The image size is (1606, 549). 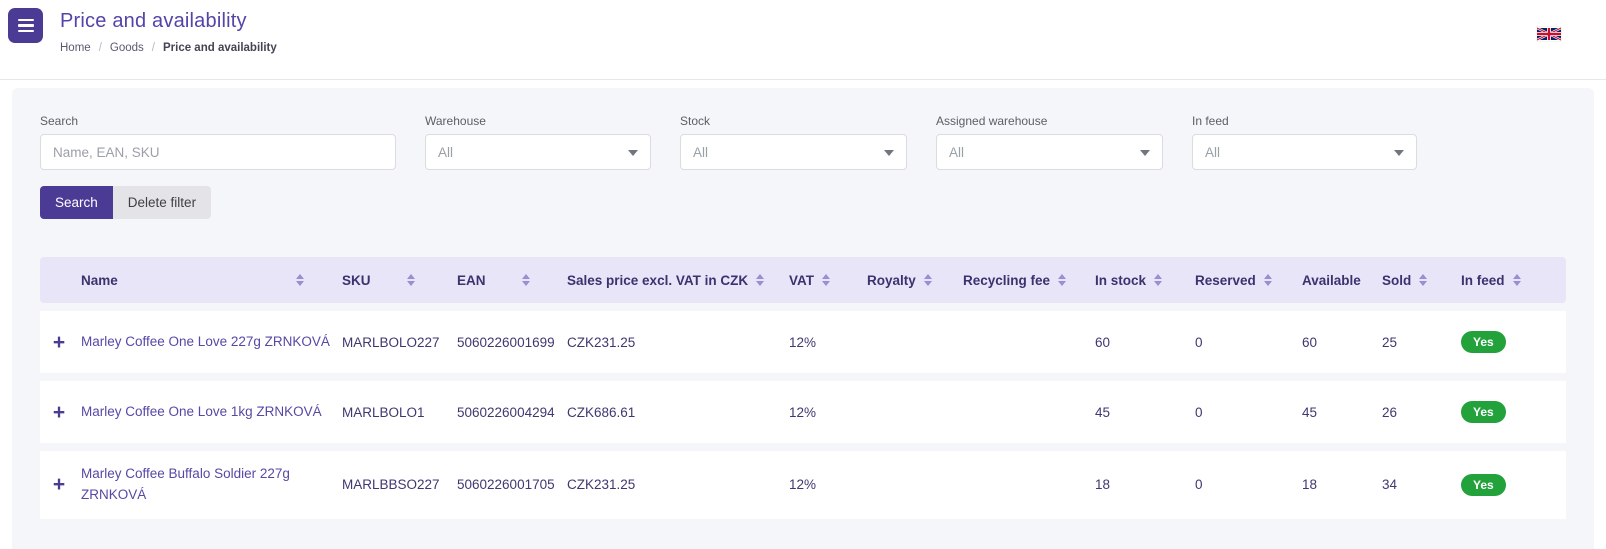 I want to click on warehouse-field: Warehouse All, so click(x=538, y=142).